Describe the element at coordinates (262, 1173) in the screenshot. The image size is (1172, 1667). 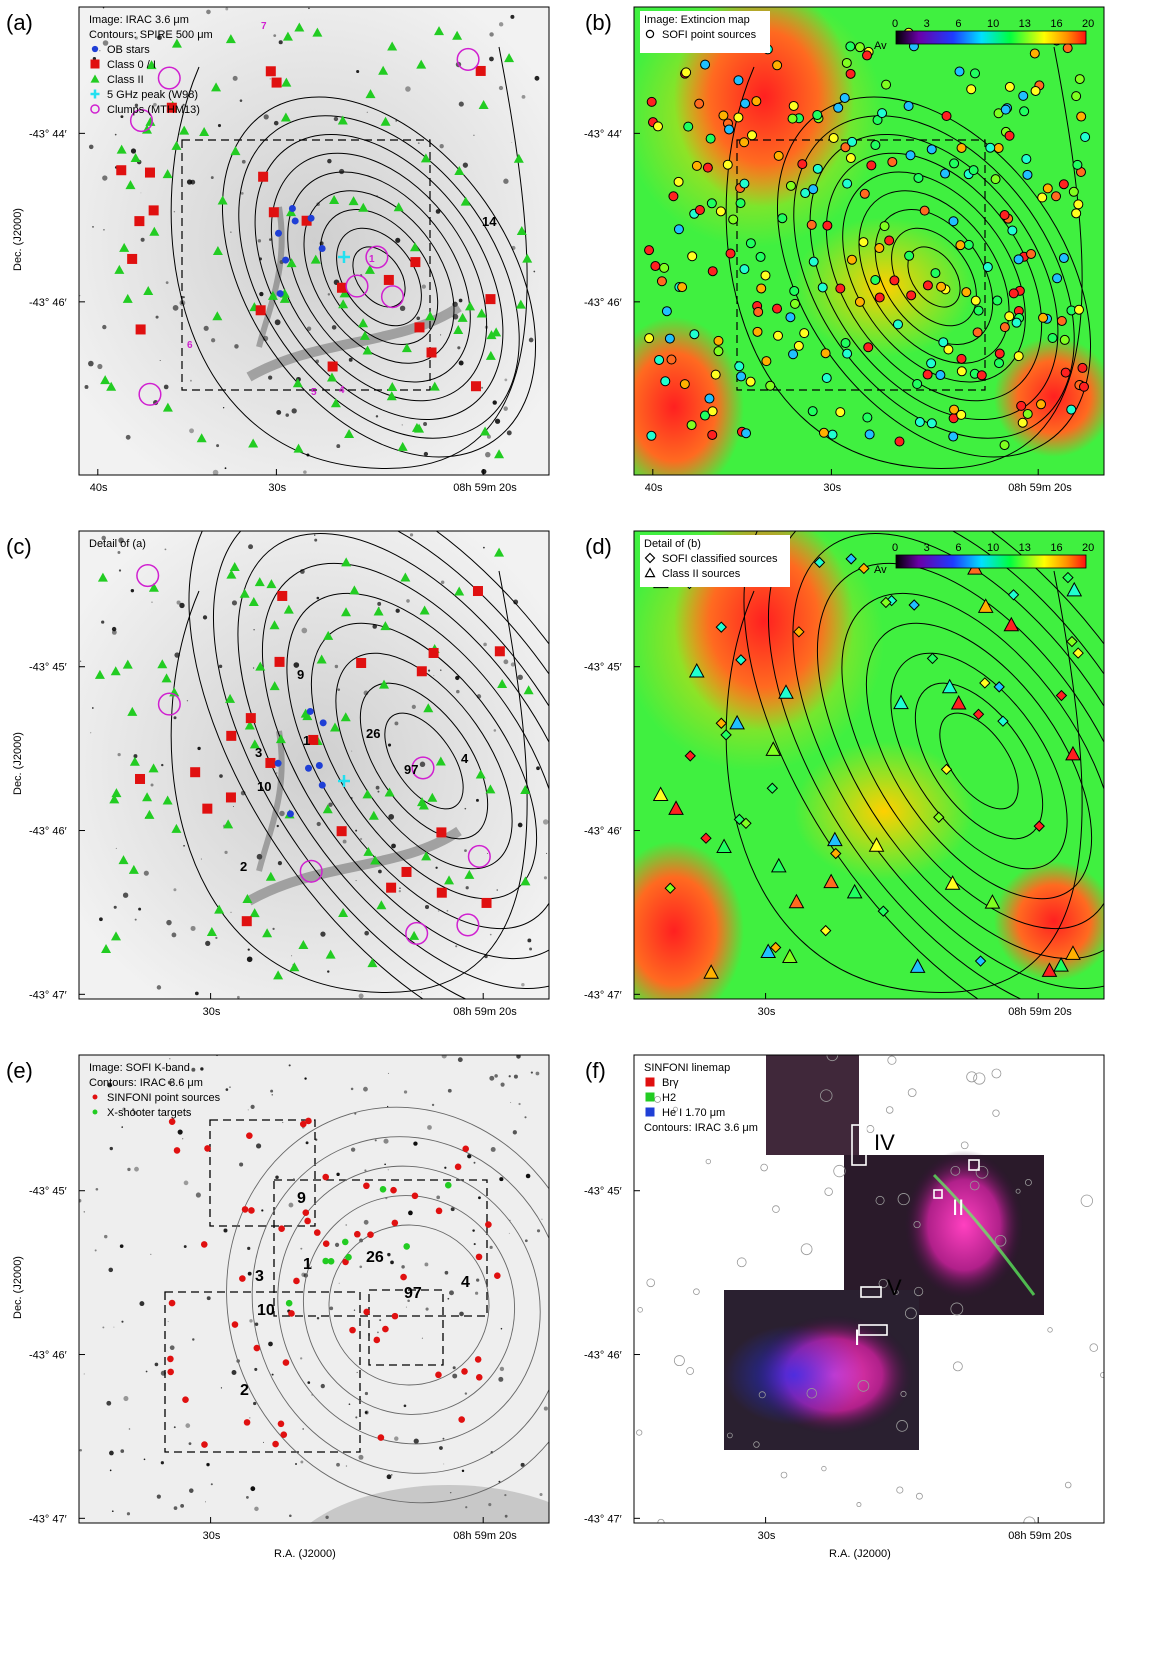
I see `field-outline` at that location.